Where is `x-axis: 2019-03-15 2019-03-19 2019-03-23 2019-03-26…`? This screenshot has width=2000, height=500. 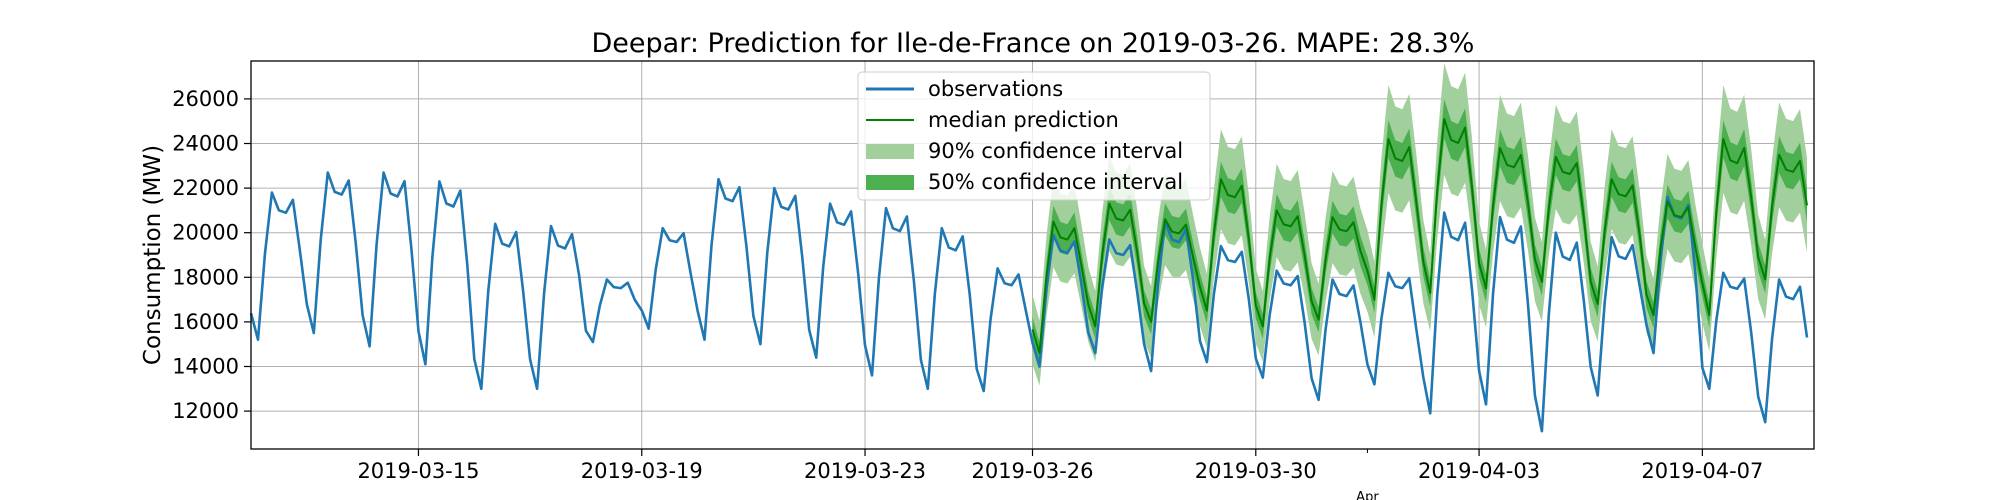 x-axis: 2019-03-15 2019-03-19 2019-03-23 2019-03-26… is located at coordinates (1060, 474).